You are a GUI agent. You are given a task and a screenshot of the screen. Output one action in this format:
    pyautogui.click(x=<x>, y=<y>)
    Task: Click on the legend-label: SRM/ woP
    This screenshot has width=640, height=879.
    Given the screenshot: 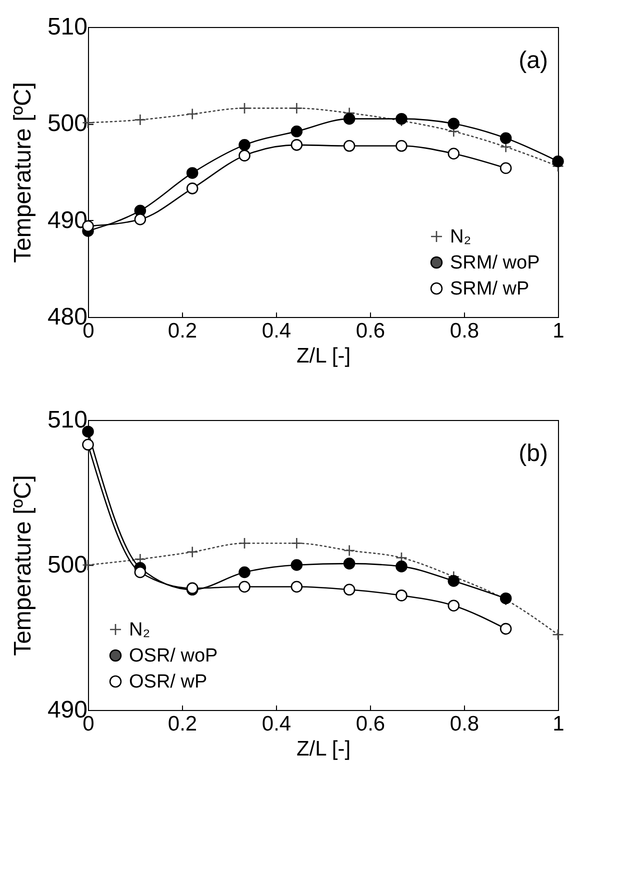 What is the action you would take?
    pyautogui.click(x=495, y=263)
    